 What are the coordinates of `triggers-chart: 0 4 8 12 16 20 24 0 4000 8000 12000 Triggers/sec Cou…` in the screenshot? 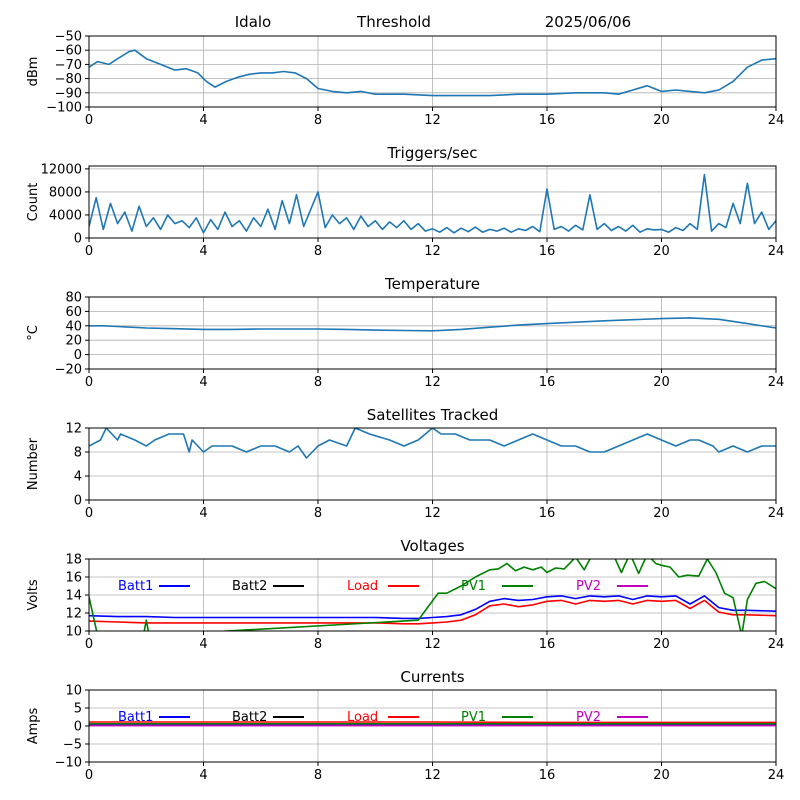 It's located at (405, 201).